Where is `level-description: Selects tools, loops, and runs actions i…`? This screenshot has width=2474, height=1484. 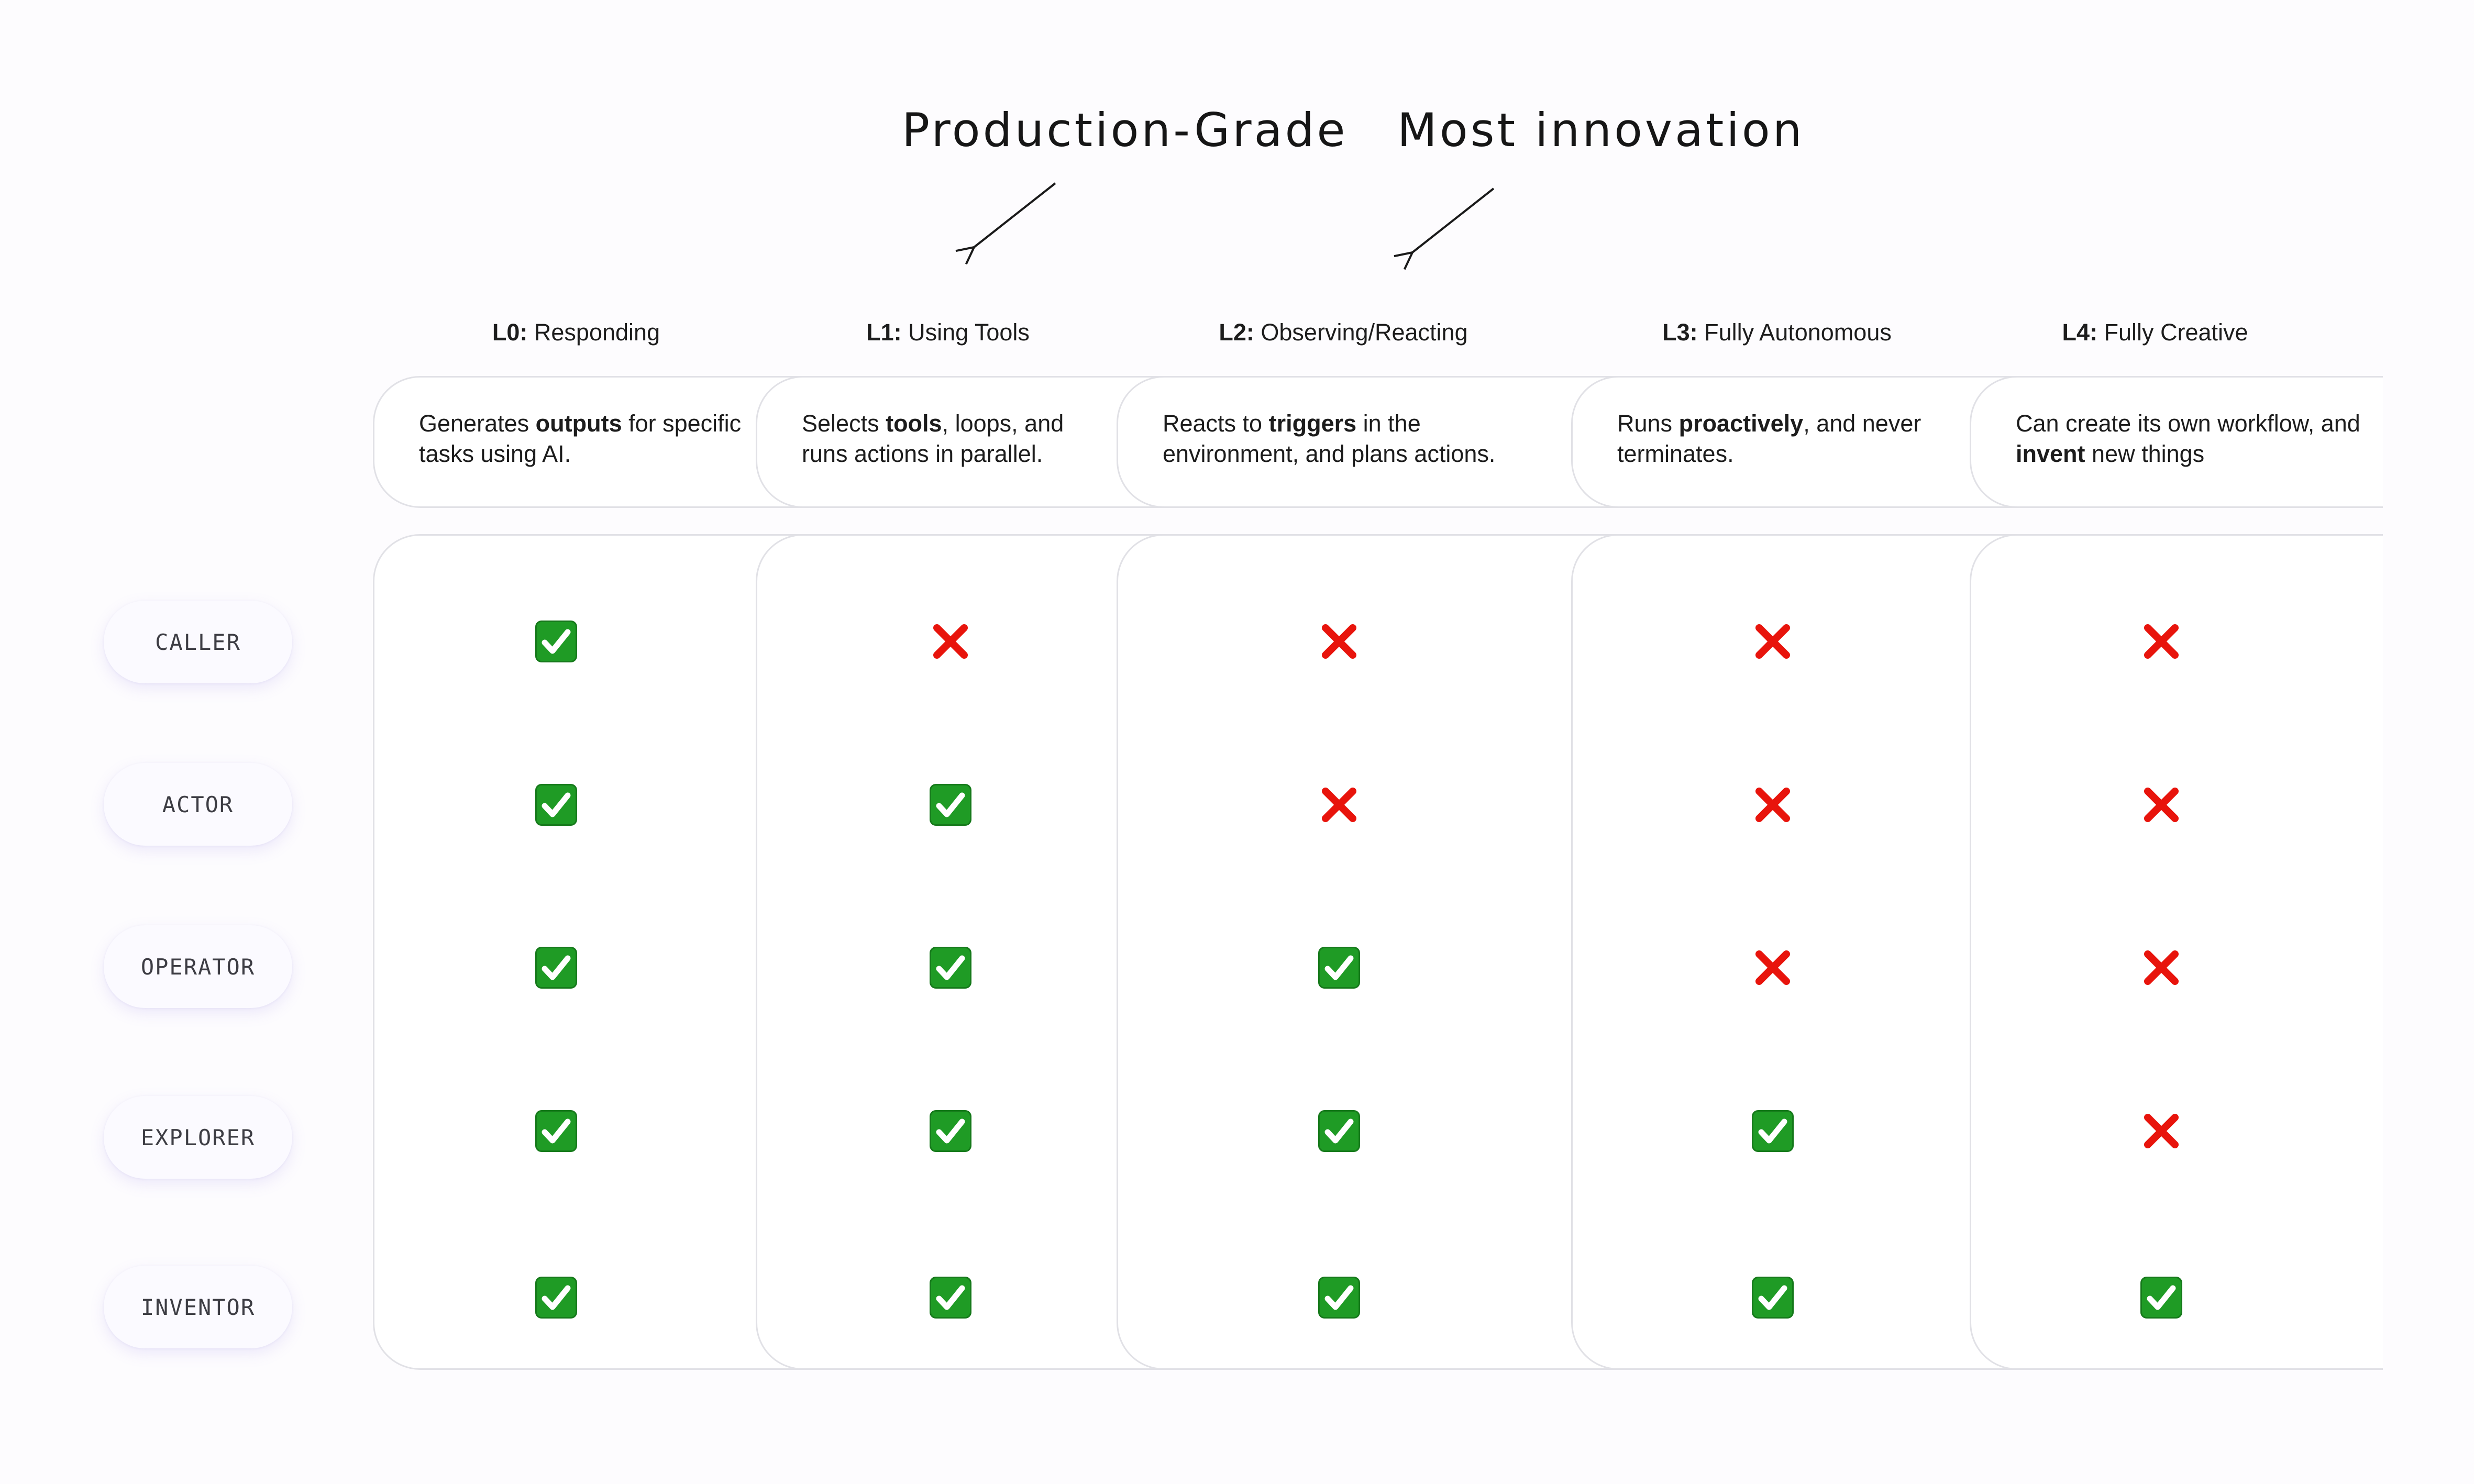
level-description: Selects tools, loops, and runs actions i… is located at coordinates (954, 438).